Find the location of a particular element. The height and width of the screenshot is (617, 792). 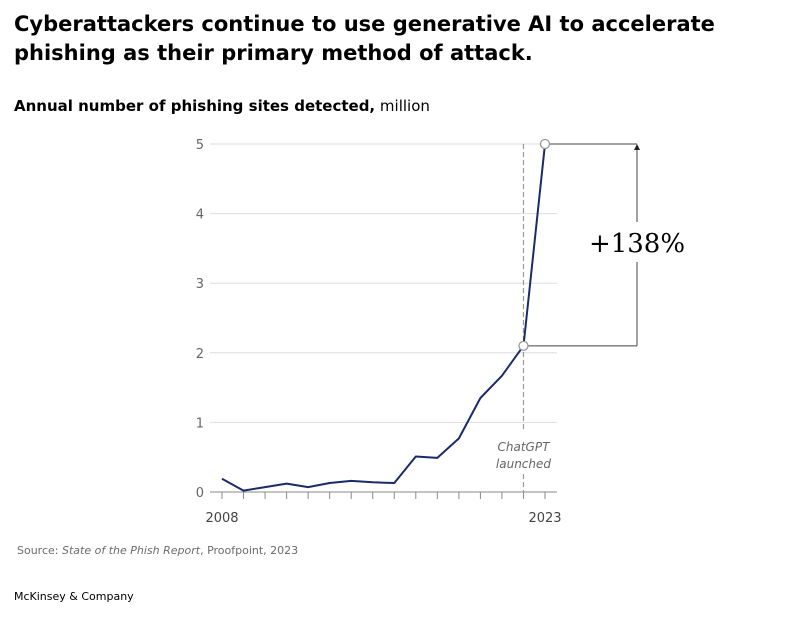

x-tick-label: 2008 is located at coordinates (221, 518).